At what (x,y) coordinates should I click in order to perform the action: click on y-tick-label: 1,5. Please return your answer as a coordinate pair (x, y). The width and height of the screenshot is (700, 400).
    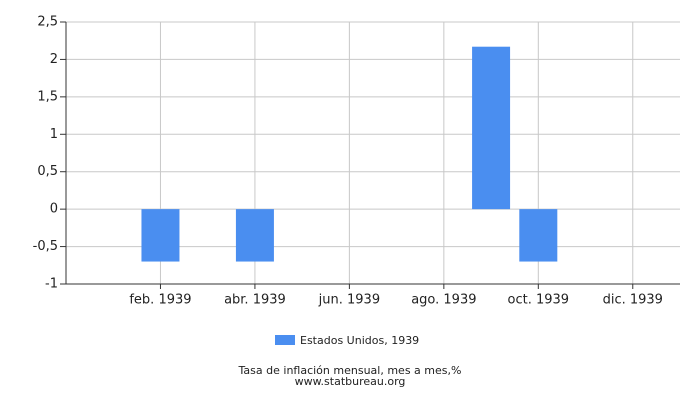
    Looking at the image, I should click on (47, 96).